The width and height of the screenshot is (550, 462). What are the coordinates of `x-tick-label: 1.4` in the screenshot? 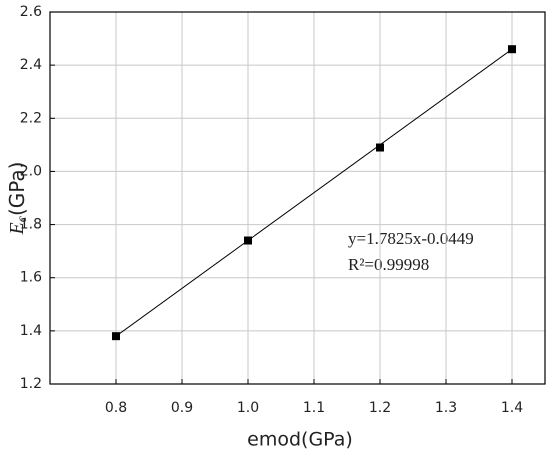 It's located at (512, 408).